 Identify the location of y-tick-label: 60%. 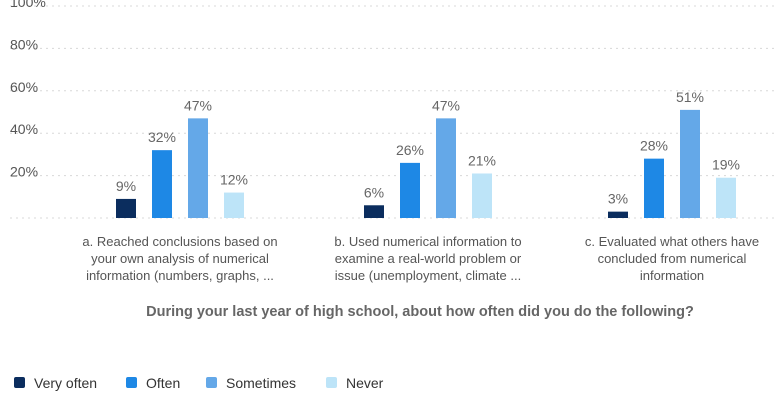
(24, 87).